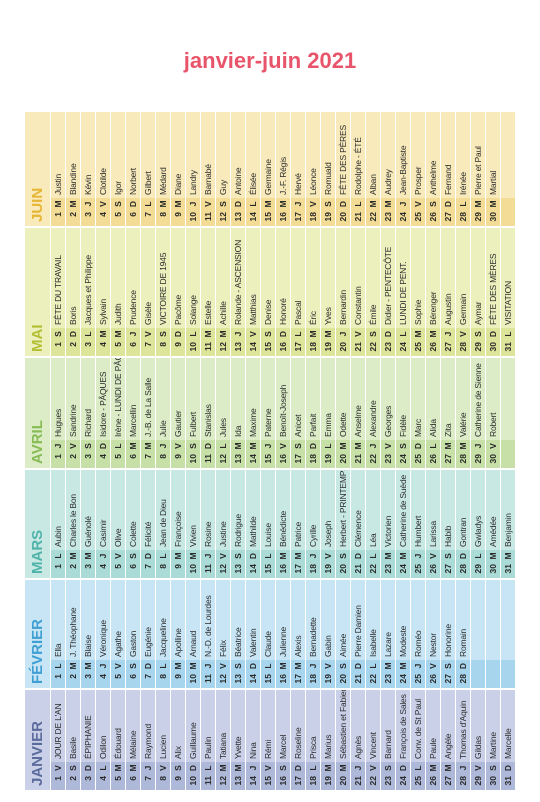 The width and height of the screenshot is (540, 802). What do you see at coordinates (252, 292) in the screenshot?
I see `day-row: 14 V Matthias` at bounding box center [252, 292].